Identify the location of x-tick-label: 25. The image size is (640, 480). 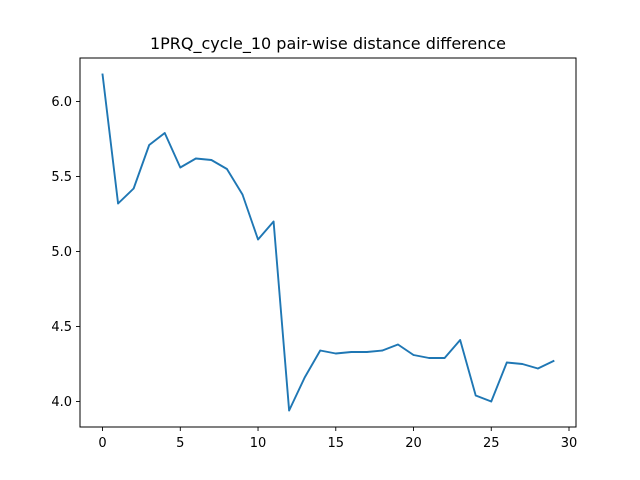
(491, 443).